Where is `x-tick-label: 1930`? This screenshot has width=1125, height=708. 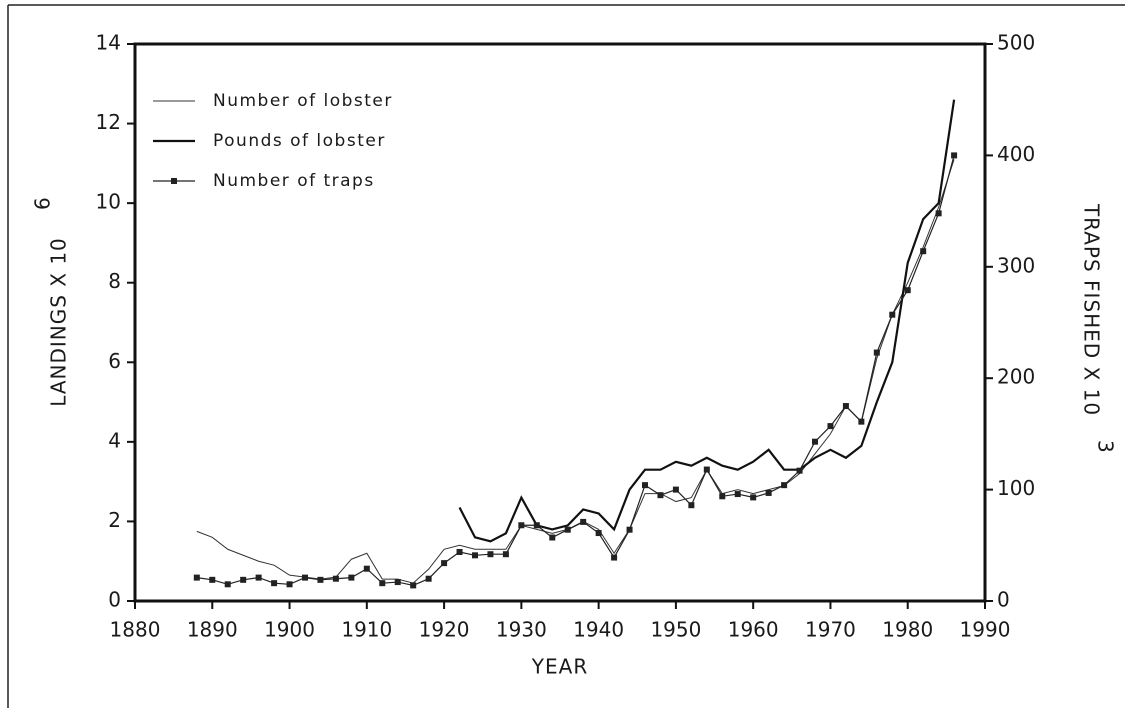 x-tick-label: 1930 is located at coordinates (521, 630).